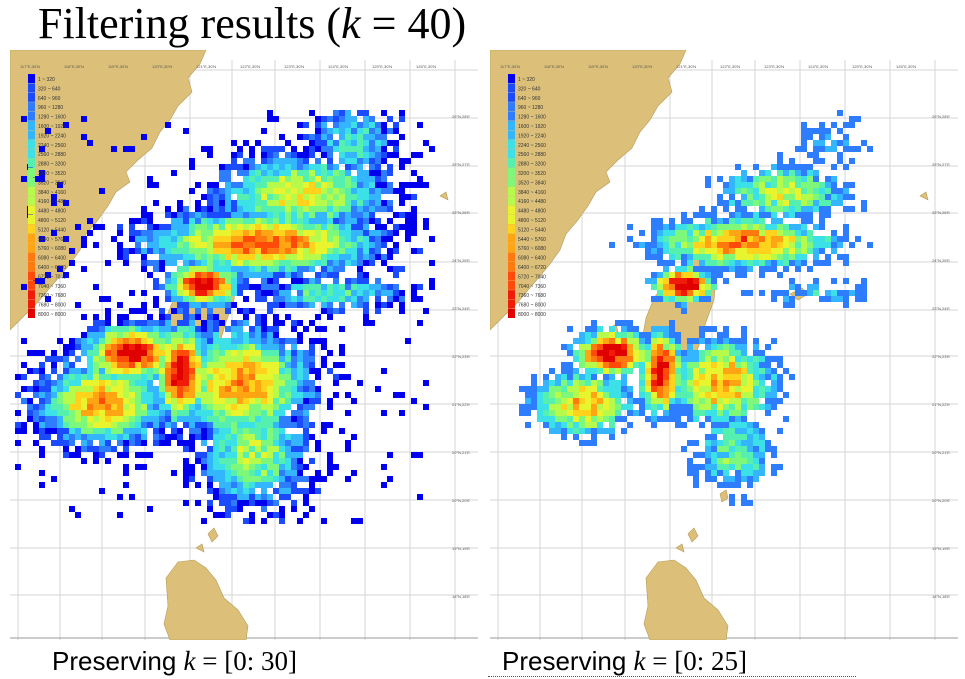  What do you see at coordinates (31, 163) in the screenshot?
I see `legend-swatch` at bounding box center [31, 163].